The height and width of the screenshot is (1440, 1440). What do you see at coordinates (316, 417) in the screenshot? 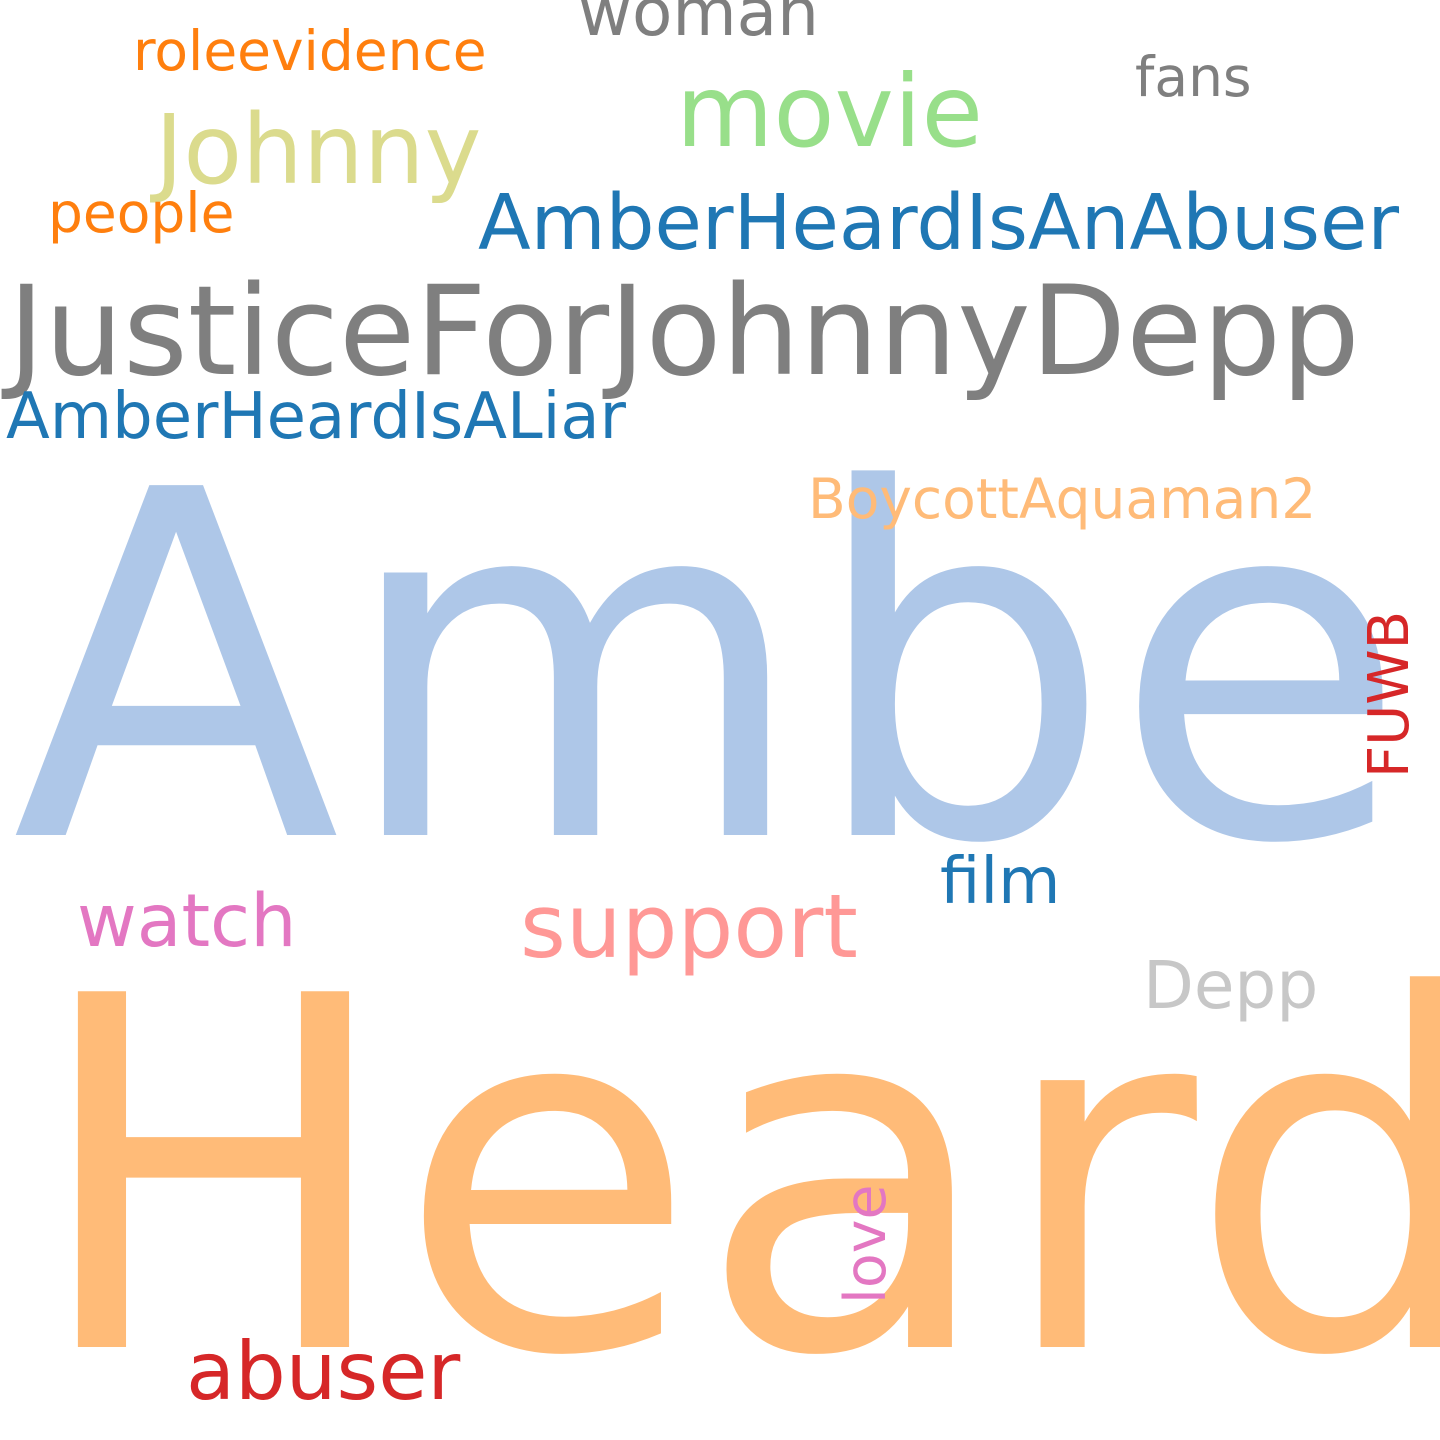
I see `word-amberheardisaliar: AmberHeardIsALiar` at bounding box center [316, 417].